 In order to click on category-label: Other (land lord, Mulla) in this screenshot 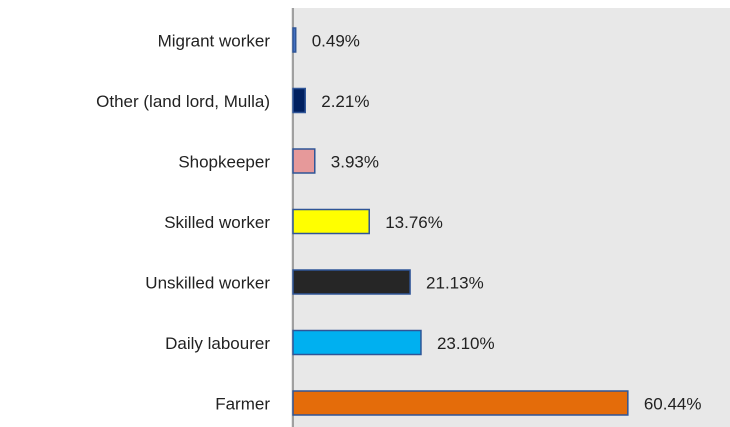, I will do `click(183, 101)`.